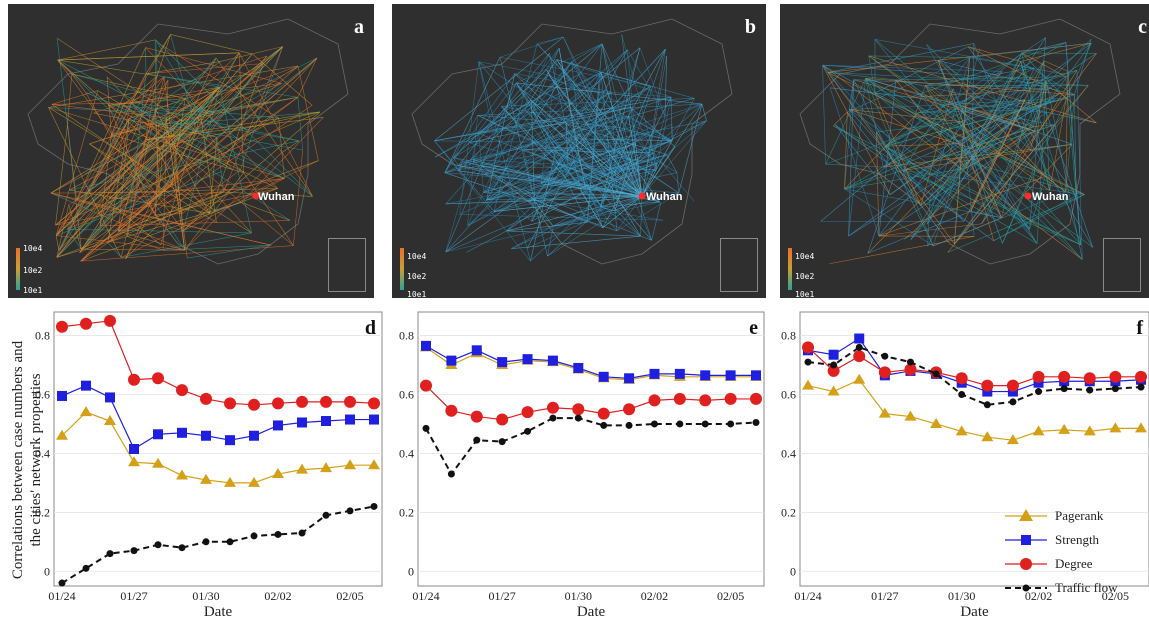  I want to click on inset-map-box, so click(1122, 265).